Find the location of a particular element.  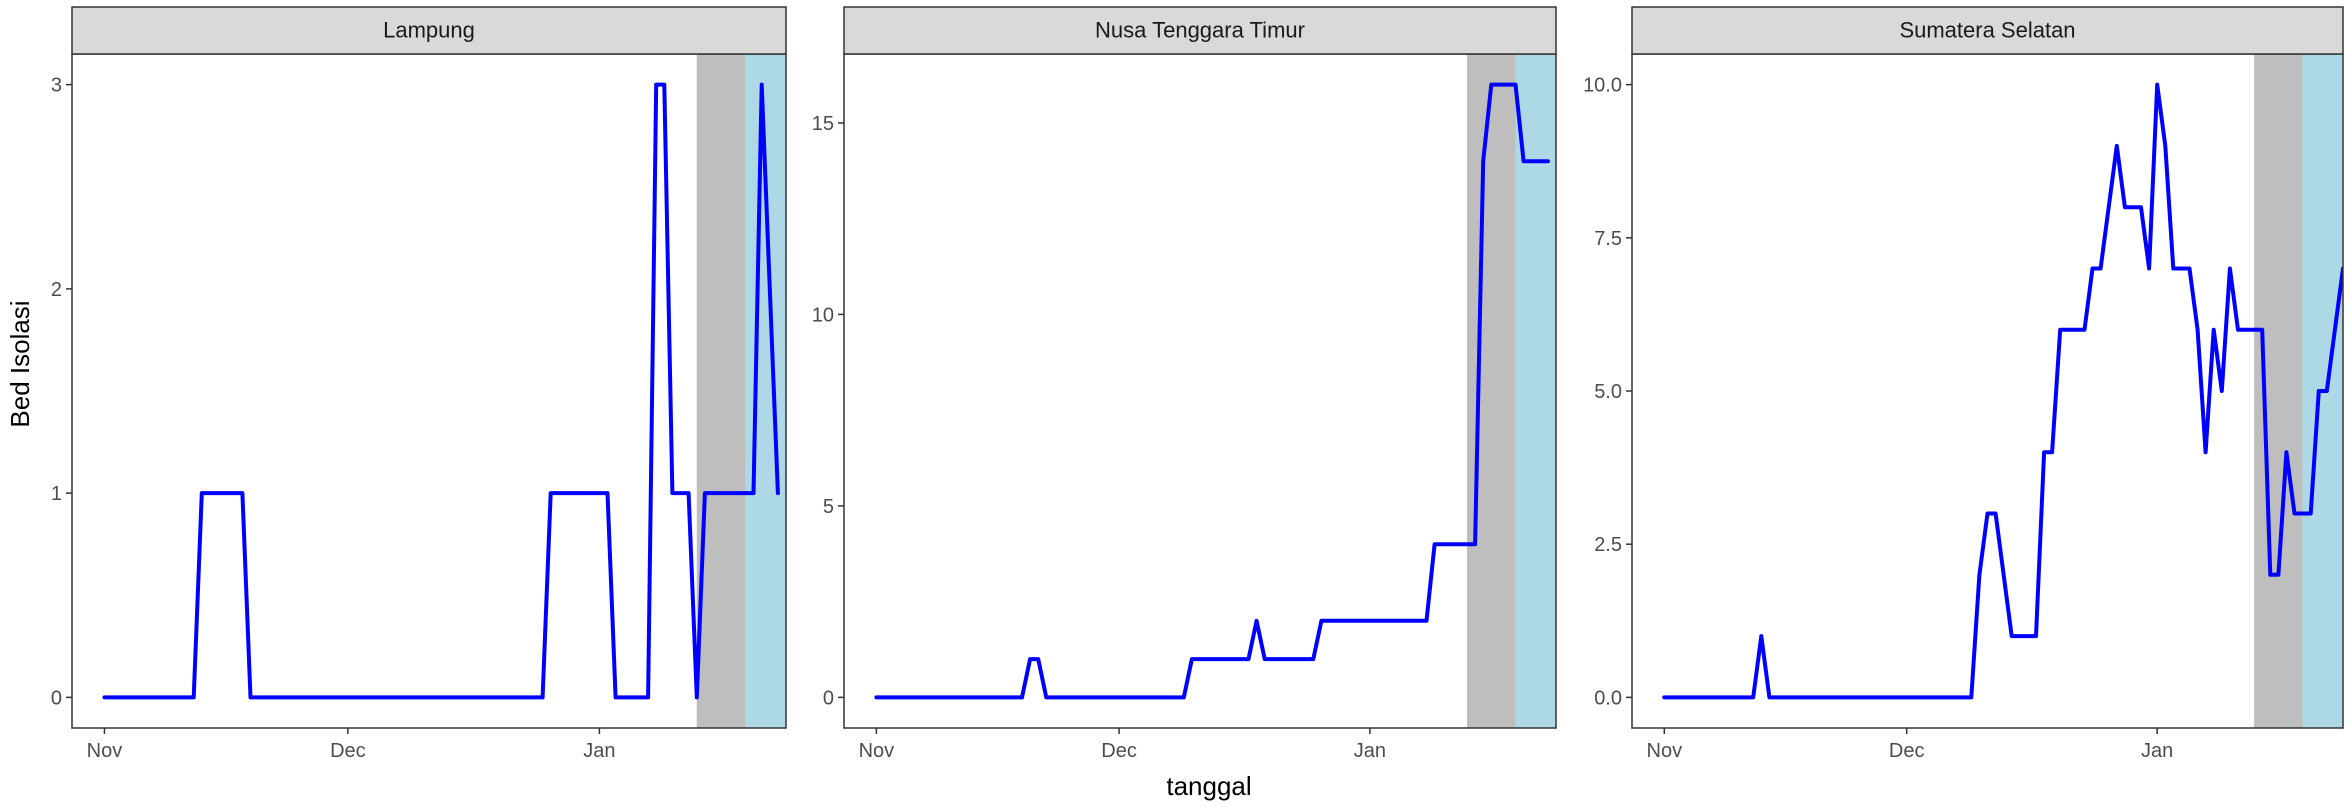

y-tick-label: 5 is located at coordinates (828, 507).